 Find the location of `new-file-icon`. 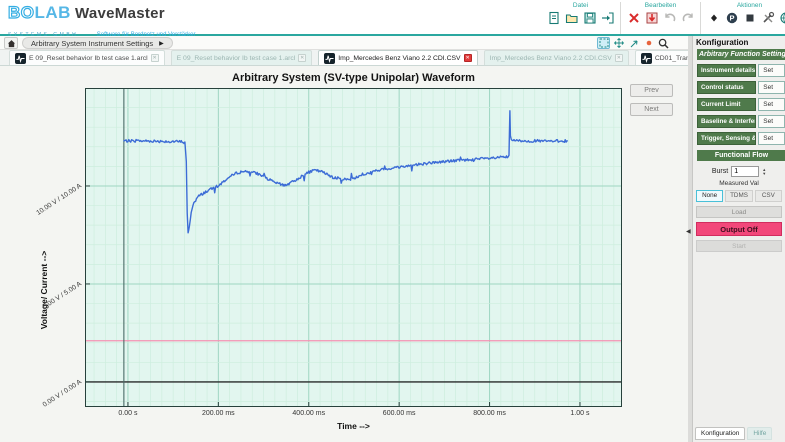

new-file-icon is located at coordinates (553, 17).